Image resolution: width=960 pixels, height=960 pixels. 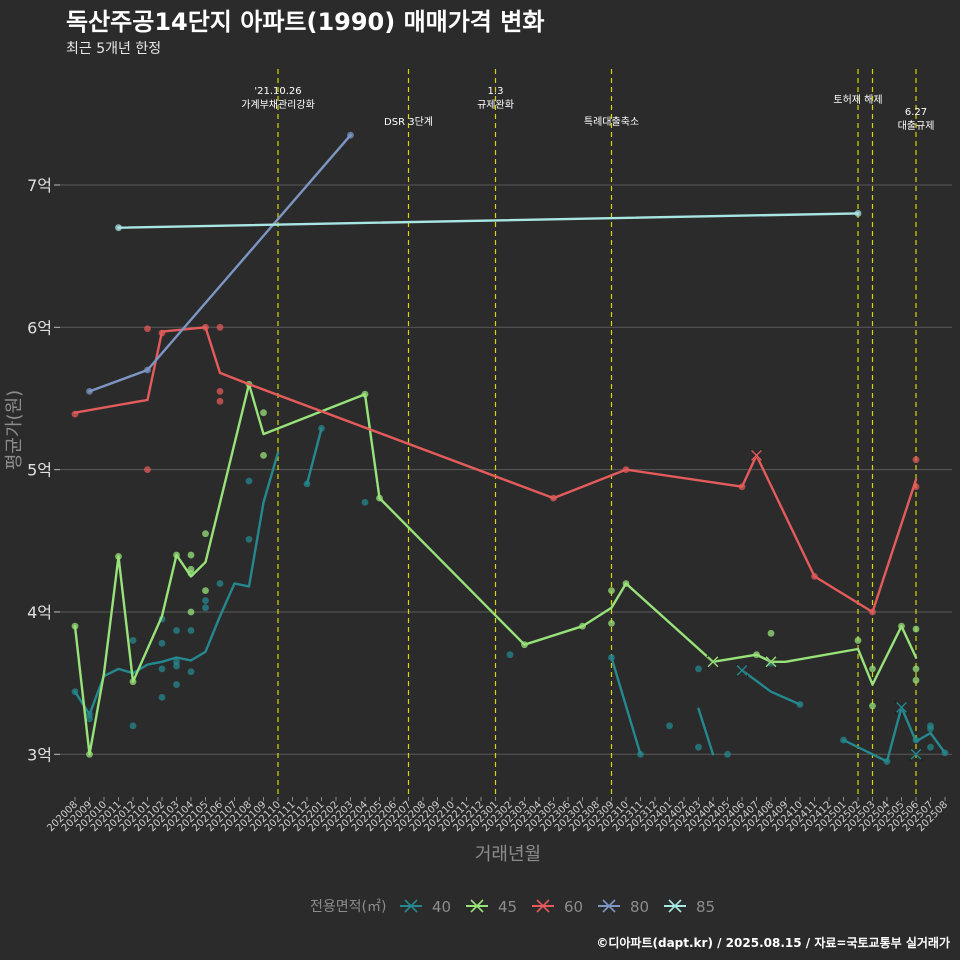 I want to click on x-axis-label: 거래년월, so click(x=508, y=854).